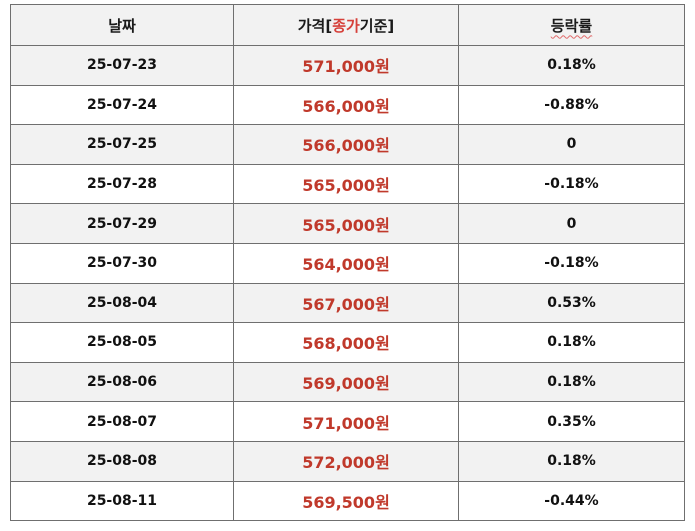 The image size is (695, 531). What do you see at coordinates (122, 382) in the screenshot?
I see `date-cell: 25-08-06` at bounding box center [122, 382].